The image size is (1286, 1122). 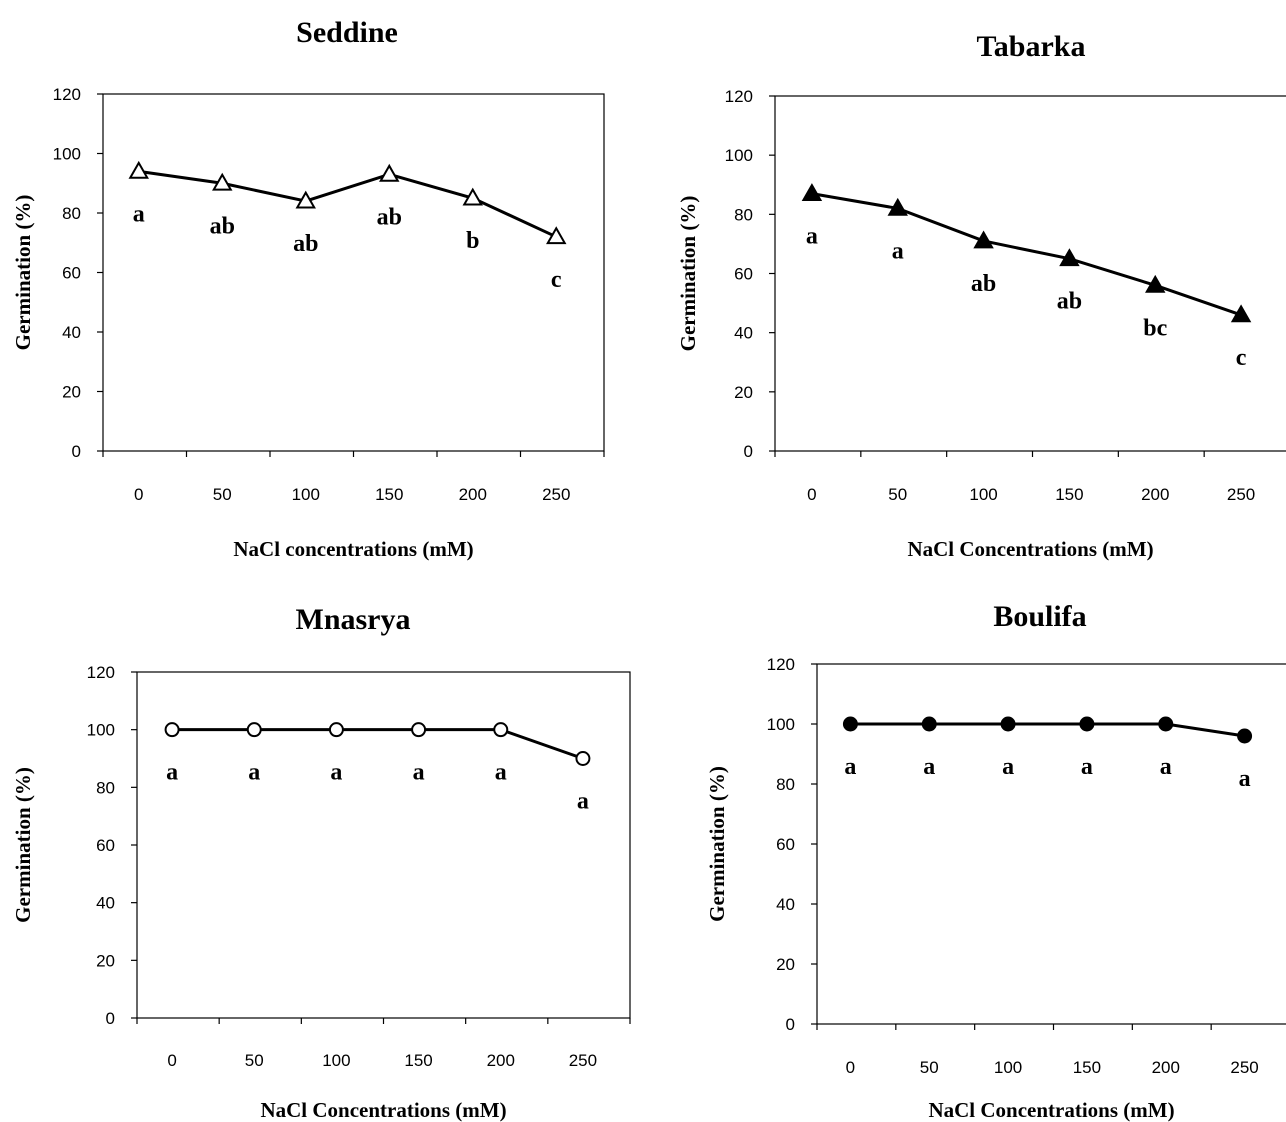 What do you see at coordinates (353, 549) in the screenshot?
I see `x-axis-title: NaCl concentrations (mM)` at bounding box center [353, 549].